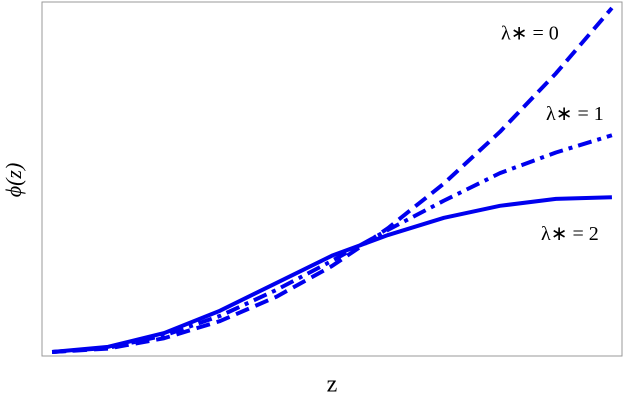 The width and height of the screenshot is (623, 401). I want to click on x-axis-label: z, so click(332, 385).